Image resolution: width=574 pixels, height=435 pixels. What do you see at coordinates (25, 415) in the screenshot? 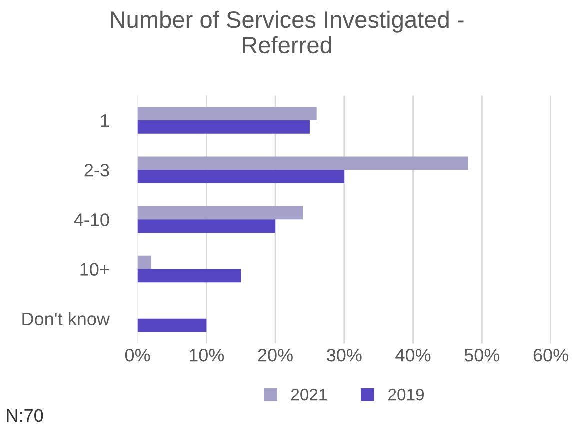
I see `text: N:70` at bounding box center [25, 415].